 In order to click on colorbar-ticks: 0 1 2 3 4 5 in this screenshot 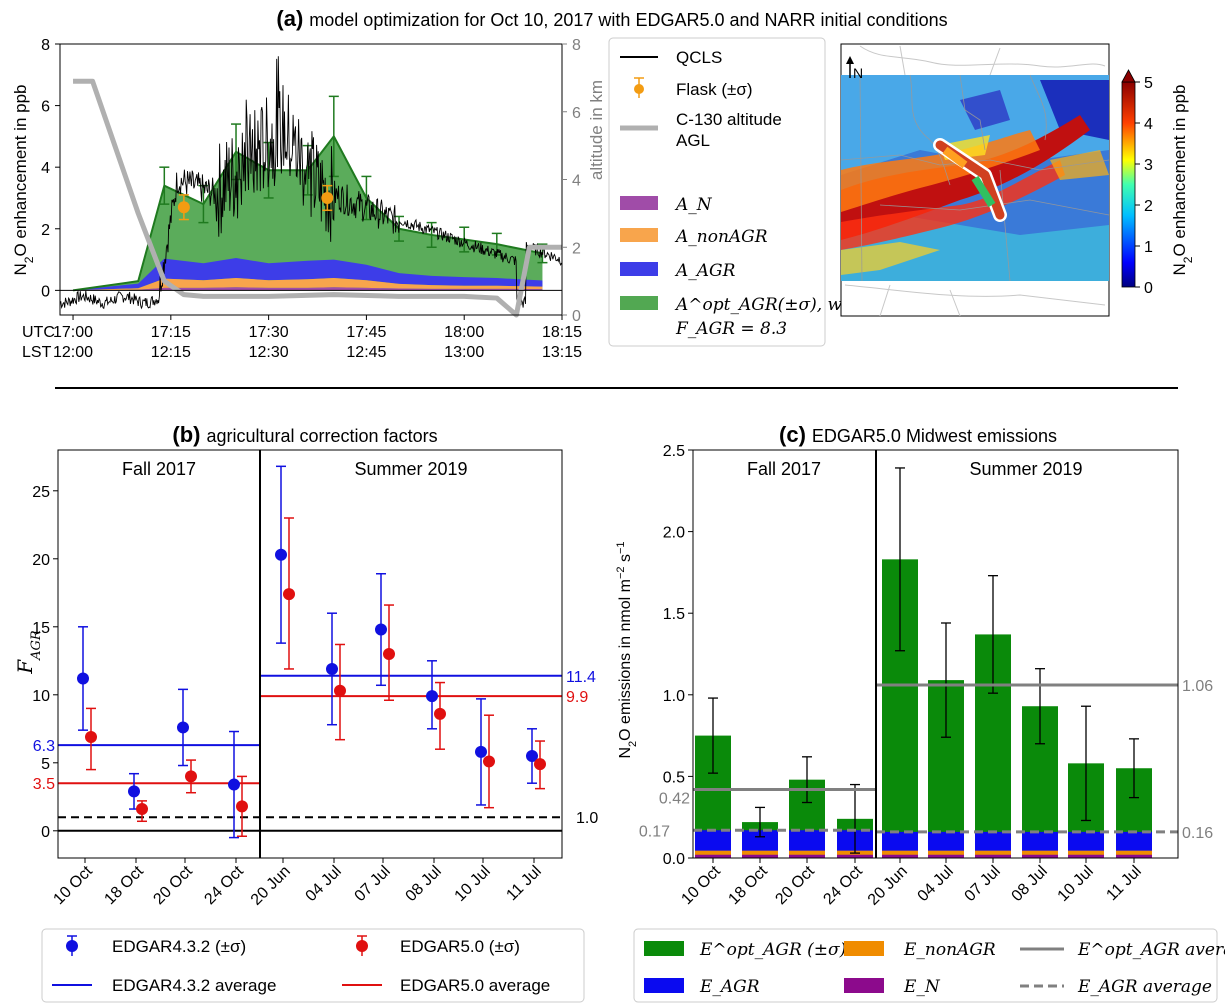, I will do `click(1144, 186)`.